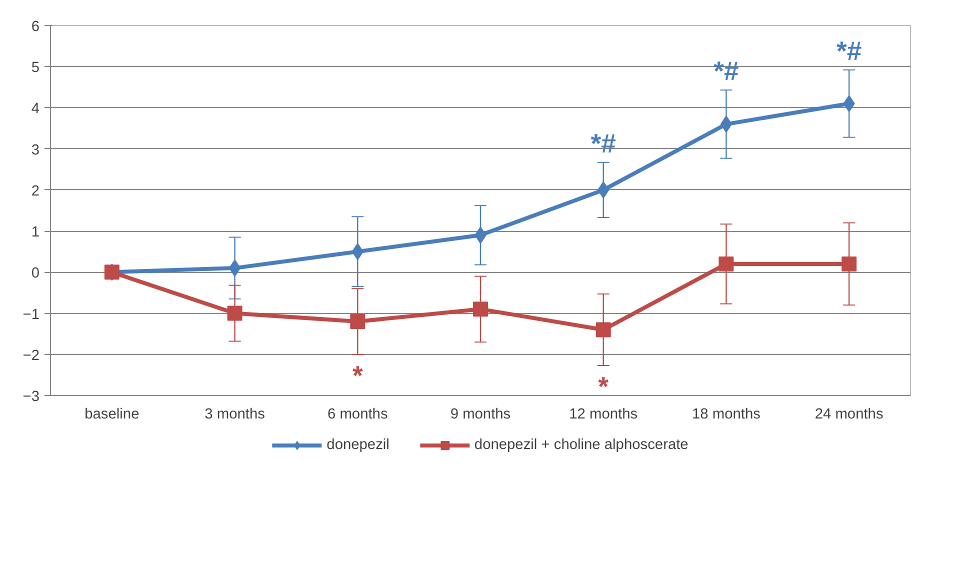  I want to click on x-tick-label: 24 months, so click(849, 414).